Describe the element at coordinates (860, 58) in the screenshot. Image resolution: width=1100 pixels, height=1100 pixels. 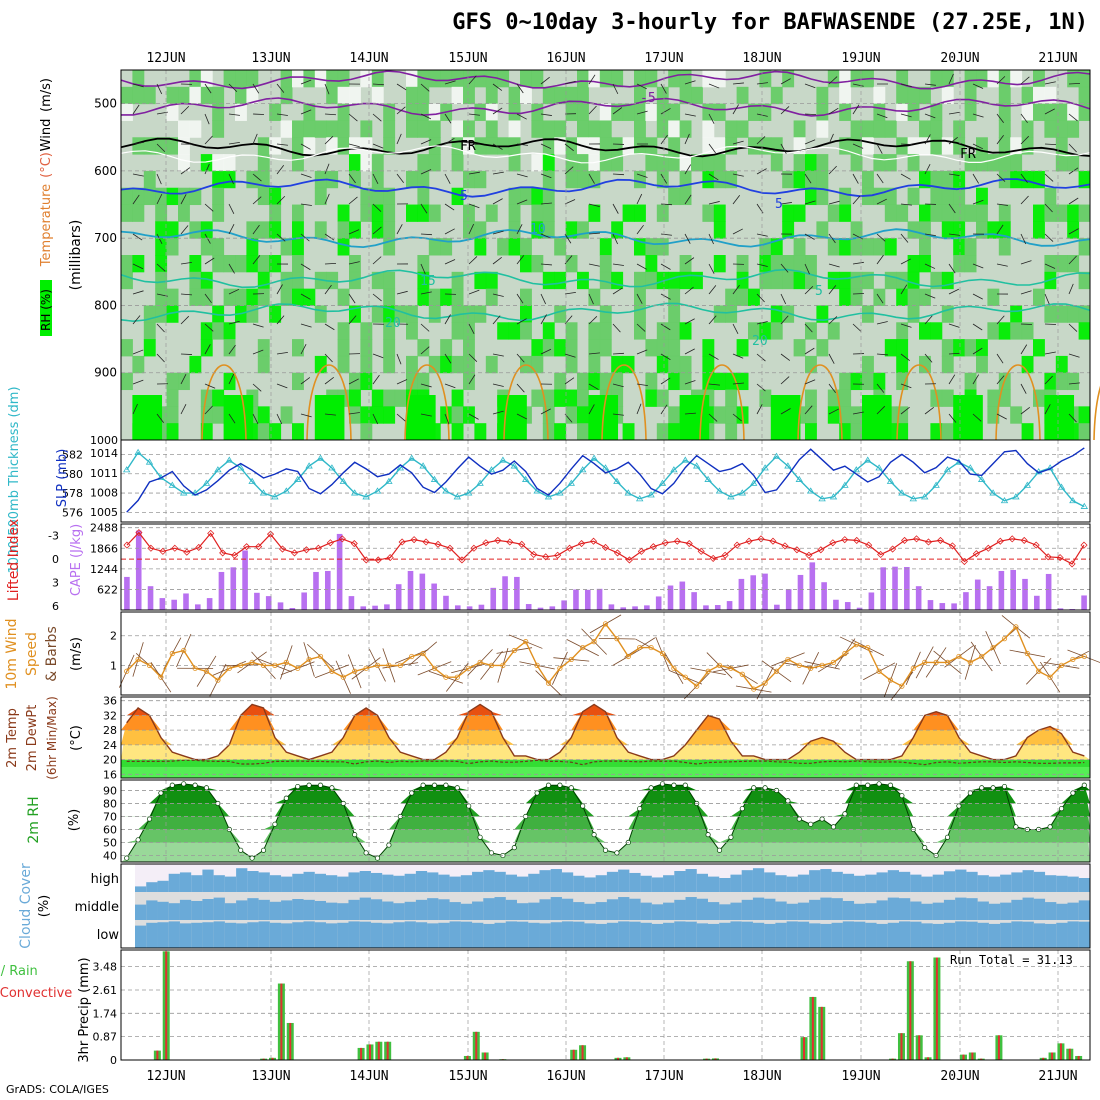
I see `top-date-label: 19JUN` at that location.